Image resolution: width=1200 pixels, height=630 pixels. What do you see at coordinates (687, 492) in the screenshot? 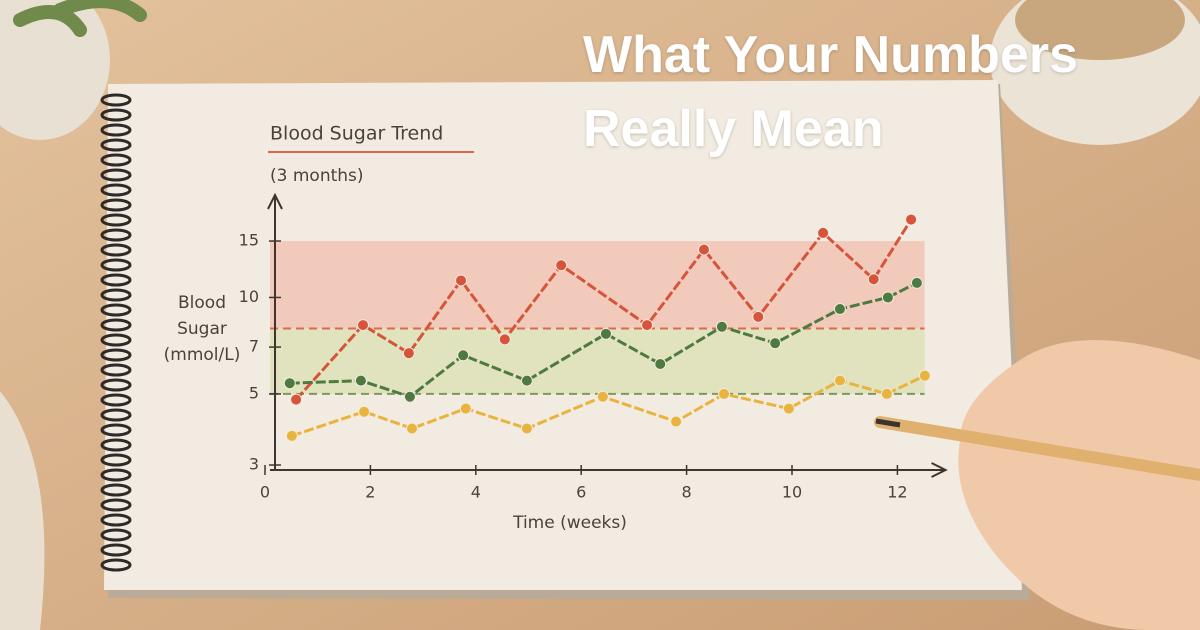
I see `x-tick-label: 8` at bounding box center [687, 492].